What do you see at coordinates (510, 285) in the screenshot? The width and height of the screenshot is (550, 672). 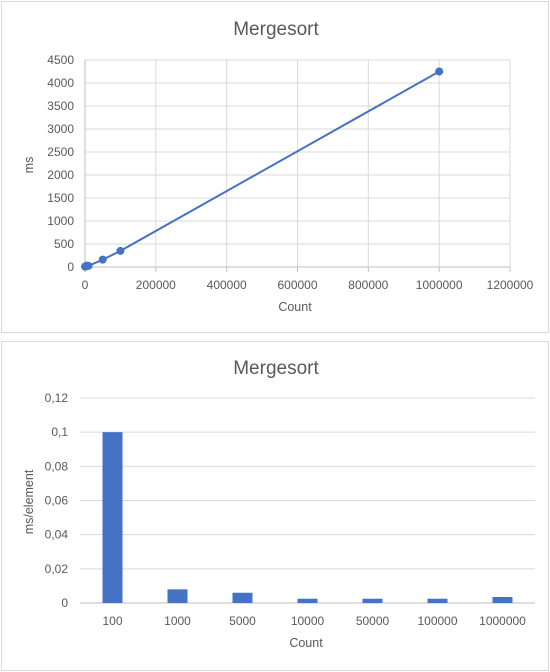 I see `x-tick-label: 1200000` at bounding box center [510, 285].